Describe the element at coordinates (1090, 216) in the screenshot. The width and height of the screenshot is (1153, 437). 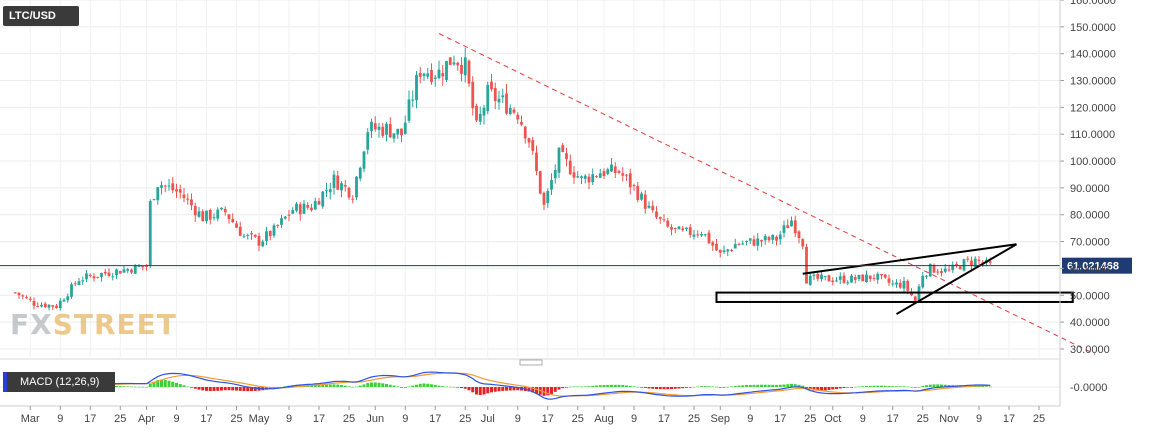
I see `y-tick-label: 80.0000` at that location.